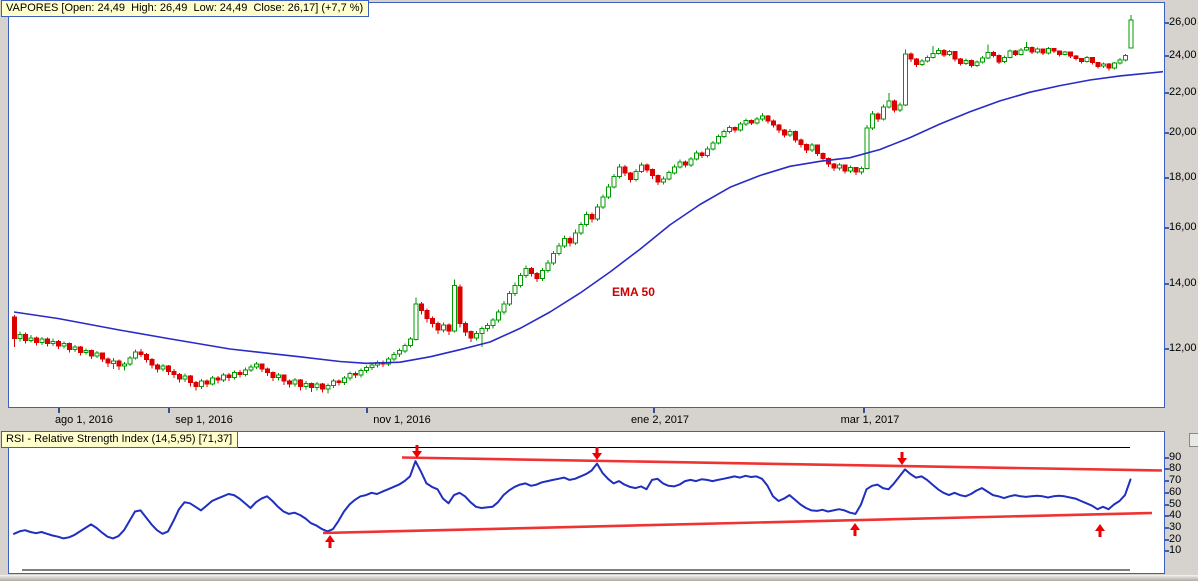 The height and width of the screenshot is (581, 1198). Describe the element at coordinates (1183, 348) in the screenshot. I see `axis-label: 12,00` at that location.